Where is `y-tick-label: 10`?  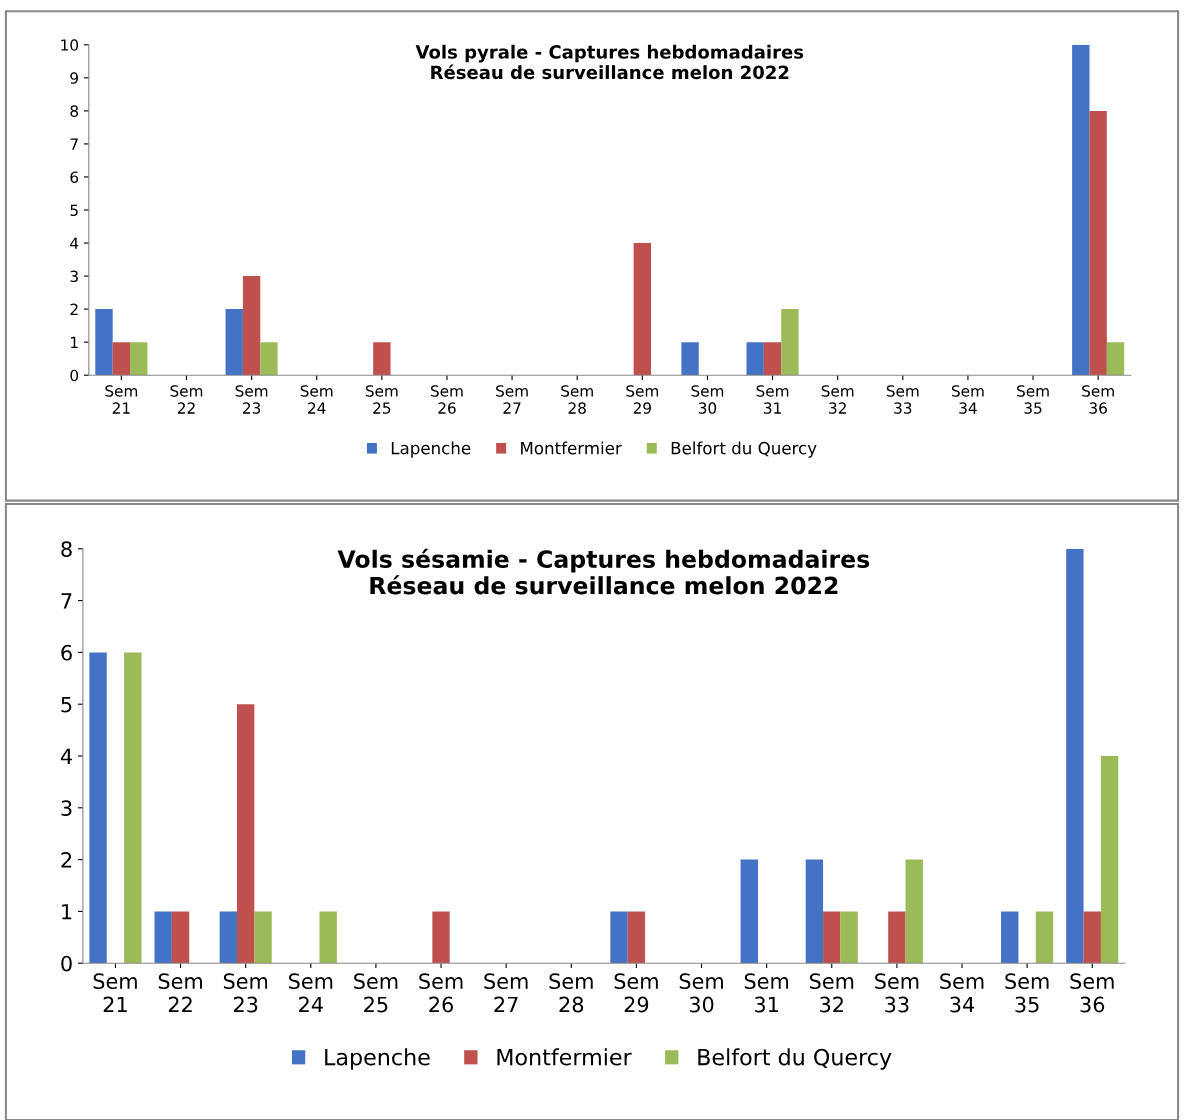 y-tick-label: 10 is located at coordinates (70, 45).